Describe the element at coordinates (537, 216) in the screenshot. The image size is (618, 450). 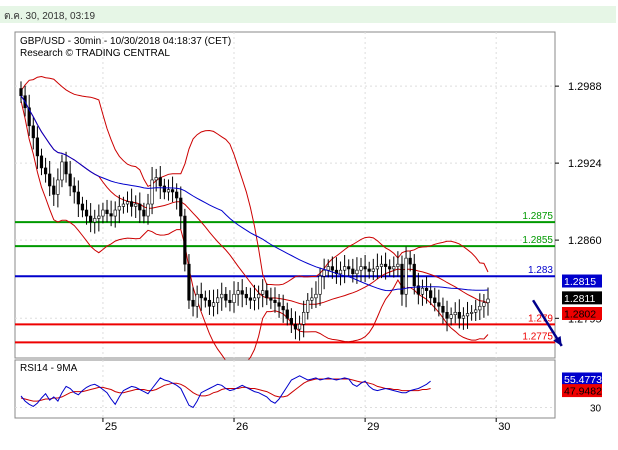
I see `level-label-0: 1.2875` at that location.